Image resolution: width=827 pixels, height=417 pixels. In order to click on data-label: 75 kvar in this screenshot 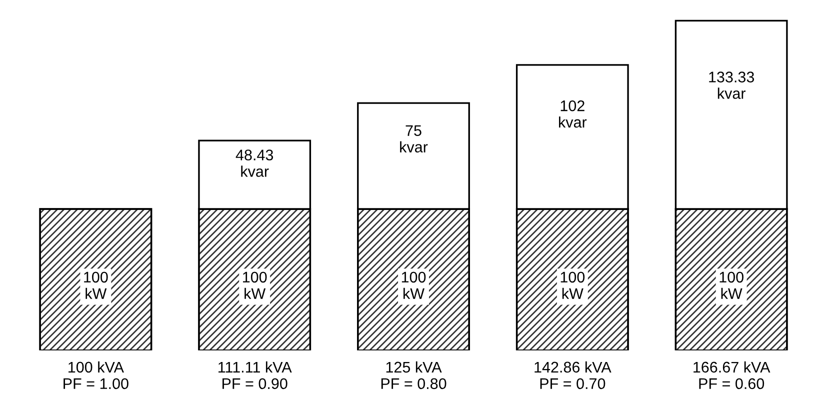, I will do `click(414, 138)`.